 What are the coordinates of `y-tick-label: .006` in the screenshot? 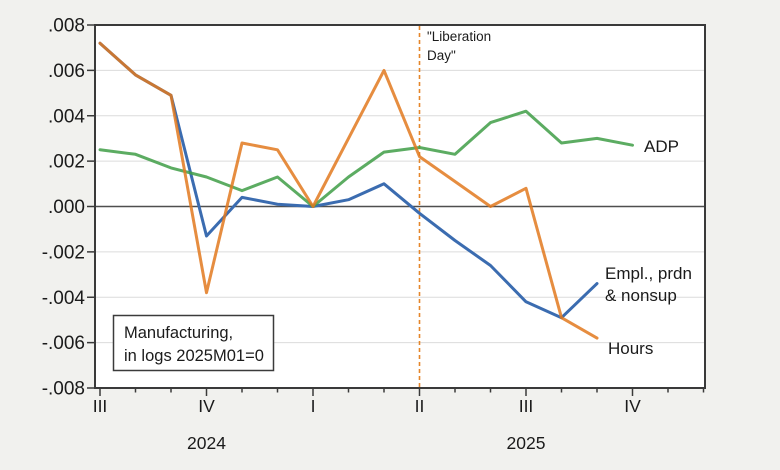 It's located at (66, 71).